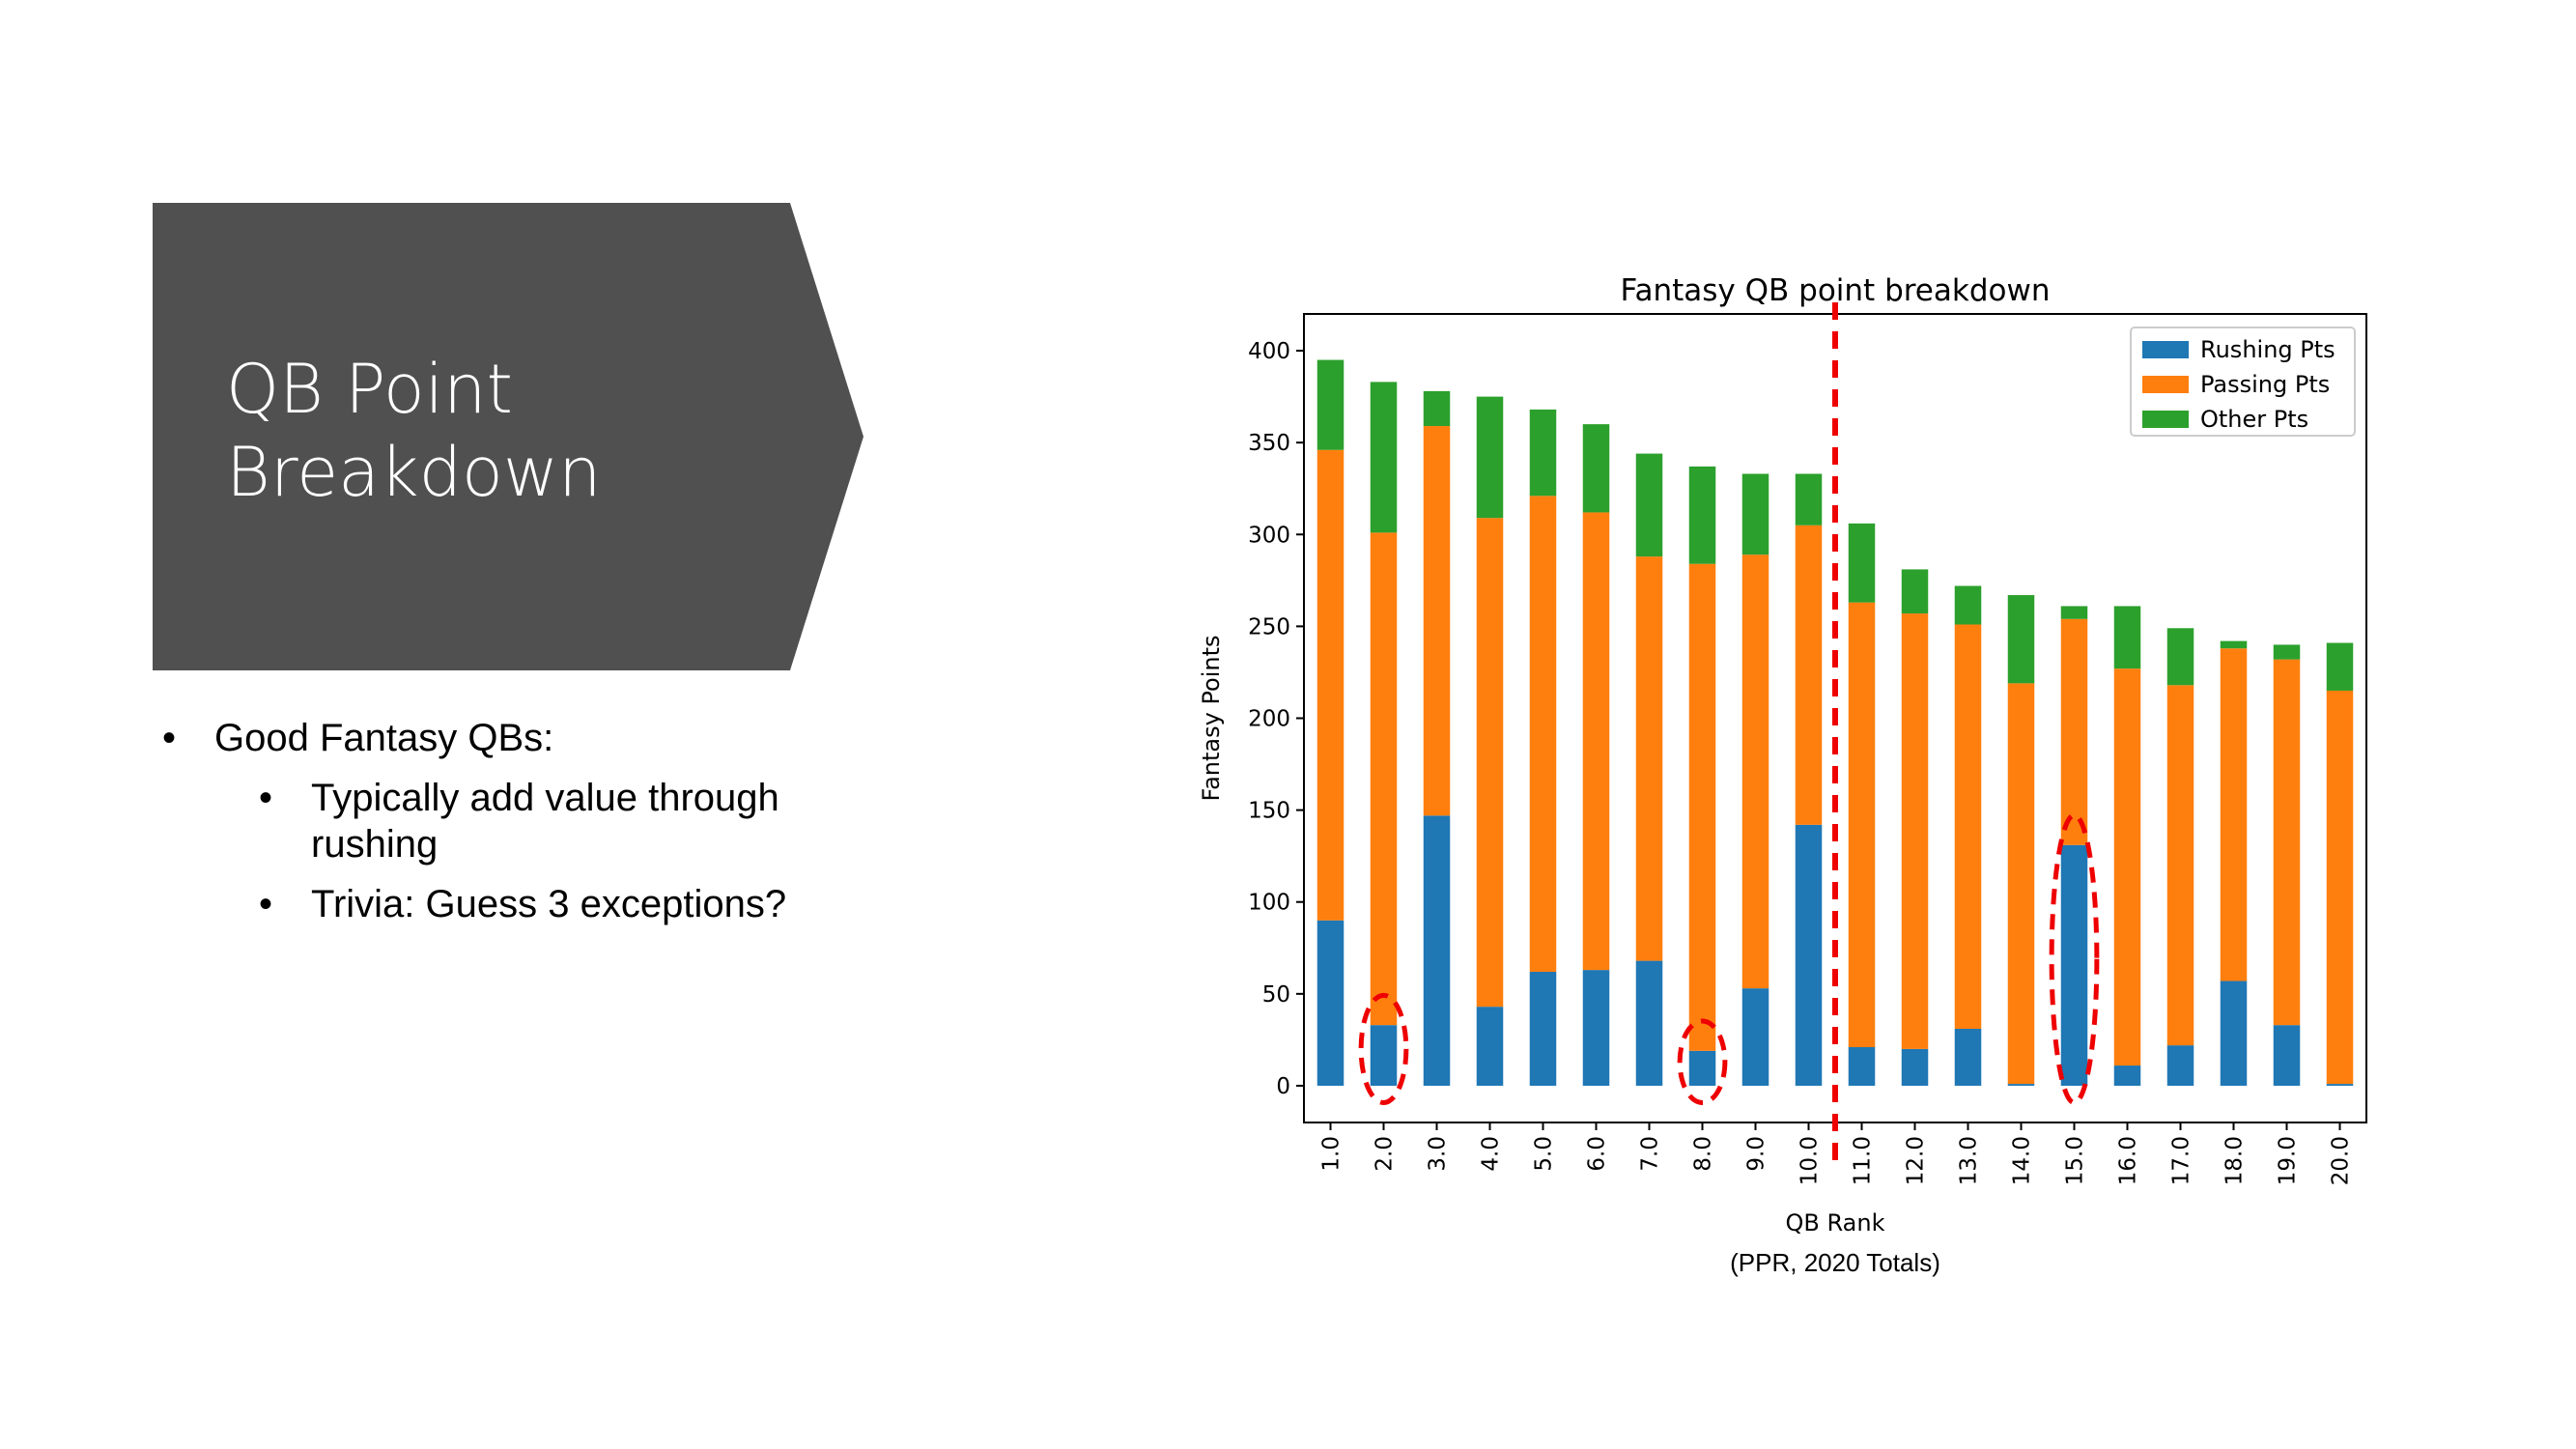  I want to click on bullet-text: Good Fantasy QBs:, so click(384, 738).